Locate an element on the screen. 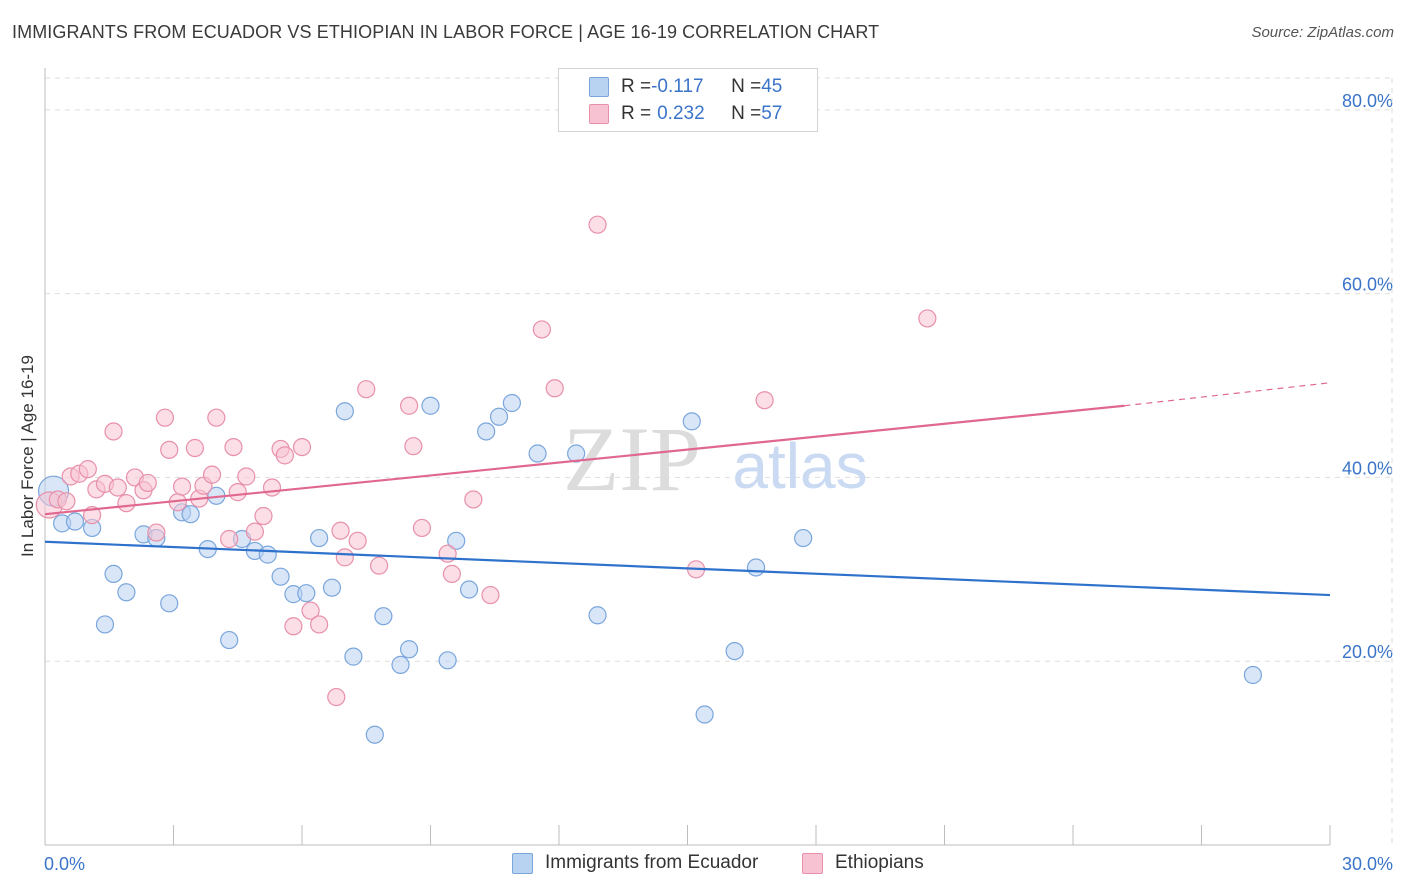  series-legend-ecuador: Immigrants from Ecuador is located at coordinates (635, 863).